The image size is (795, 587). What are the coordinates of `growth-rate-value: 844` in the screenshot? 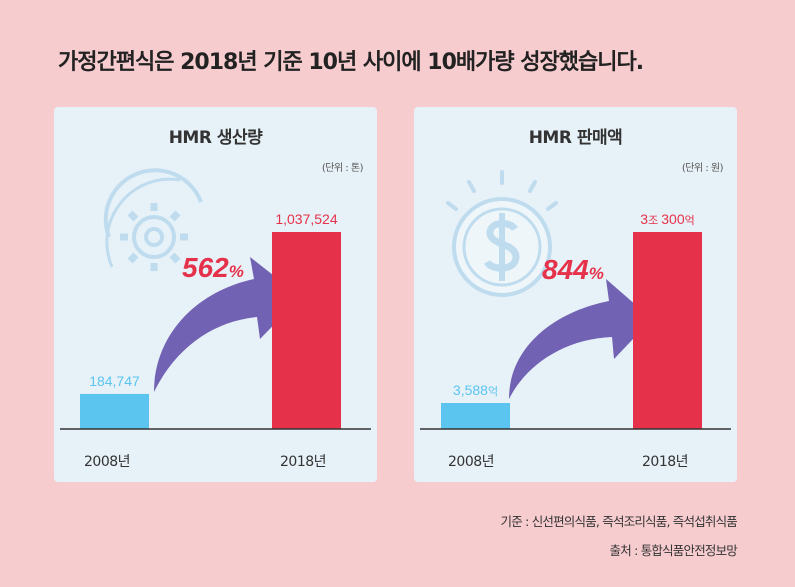 It's located at (565, 269).